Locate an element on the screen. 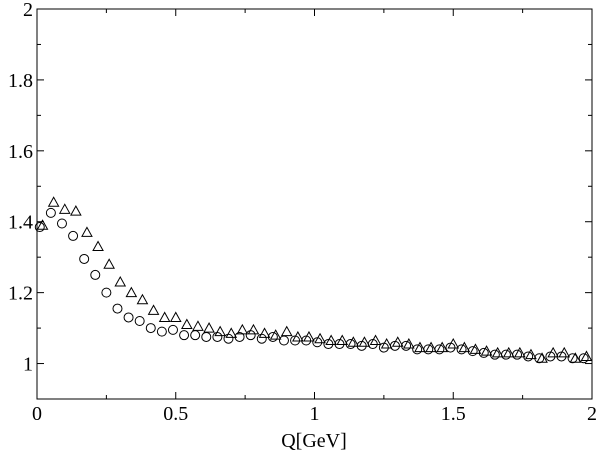  x-tick-label: 1 is located at coordinates (315, 414).